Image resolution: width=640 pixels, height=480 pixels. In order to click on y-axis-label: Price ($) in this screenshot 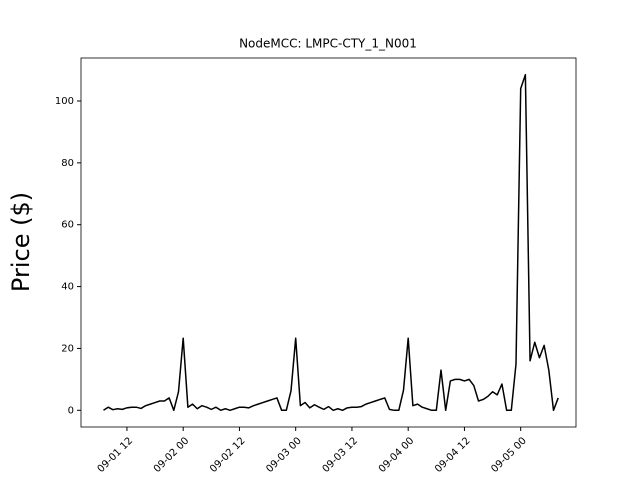, I will do `click(21, 242)`.